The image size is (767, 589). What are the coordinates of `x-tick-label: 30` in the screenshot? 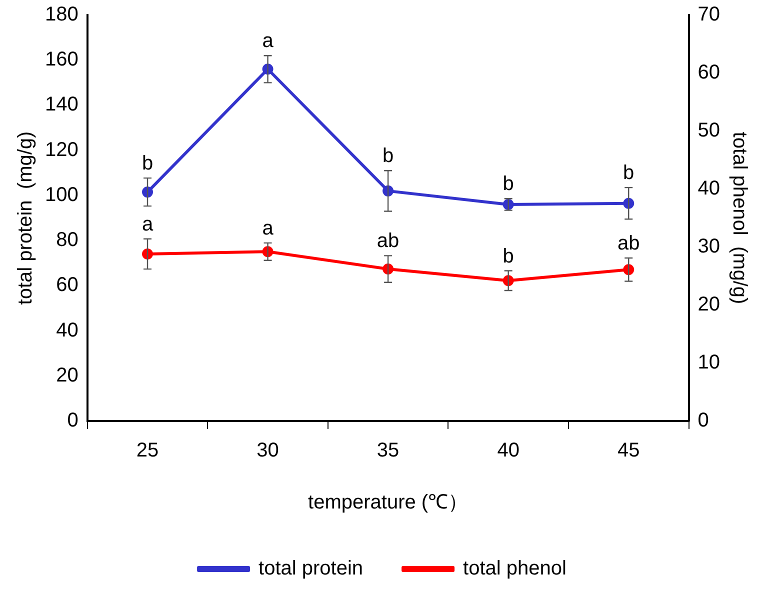 It's located at (267, 451).